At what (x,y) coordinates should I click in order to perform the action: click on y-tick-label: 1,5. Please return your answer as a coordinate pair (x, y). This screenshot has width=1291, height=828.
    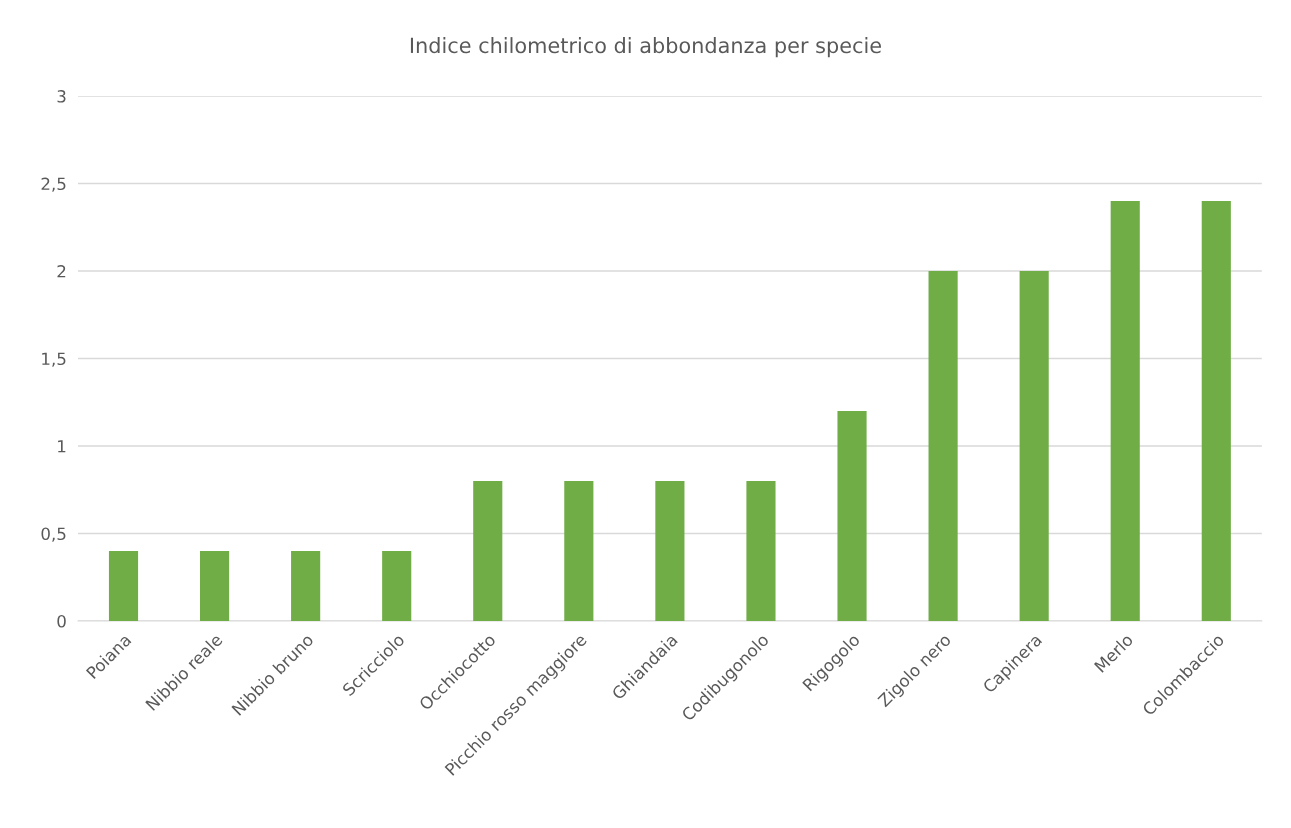
    Looking at the image, I should click on (54, 359).